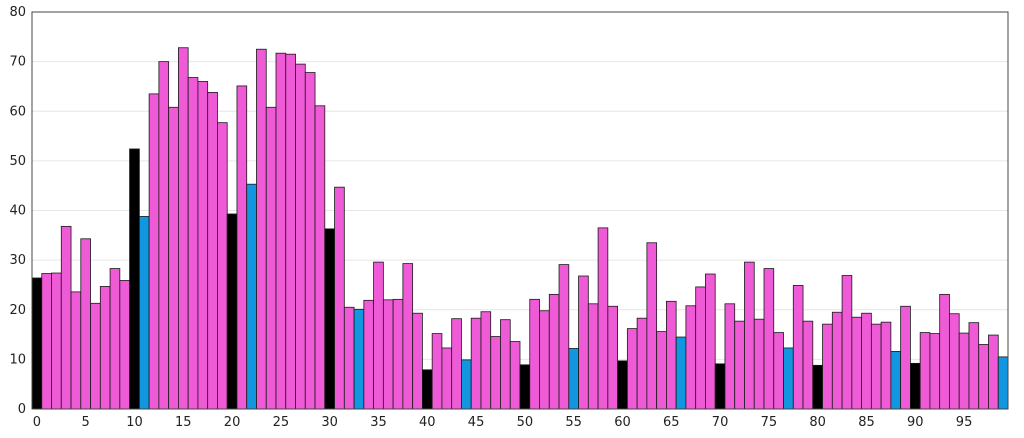 This screenshot has height=438, width=1024. Describe the element at coordinates (17, 12) in the screenshot. I see `y-tick-label: 80` at that location.